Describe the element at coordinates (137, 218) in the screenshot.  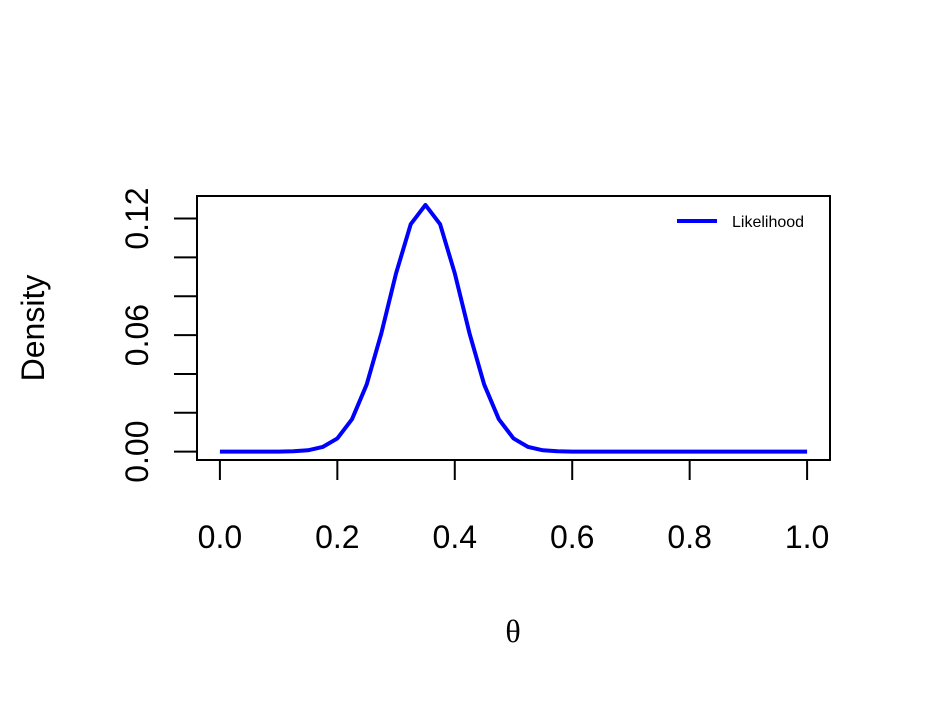
I see `y-tick-label: 0.12` at that location.